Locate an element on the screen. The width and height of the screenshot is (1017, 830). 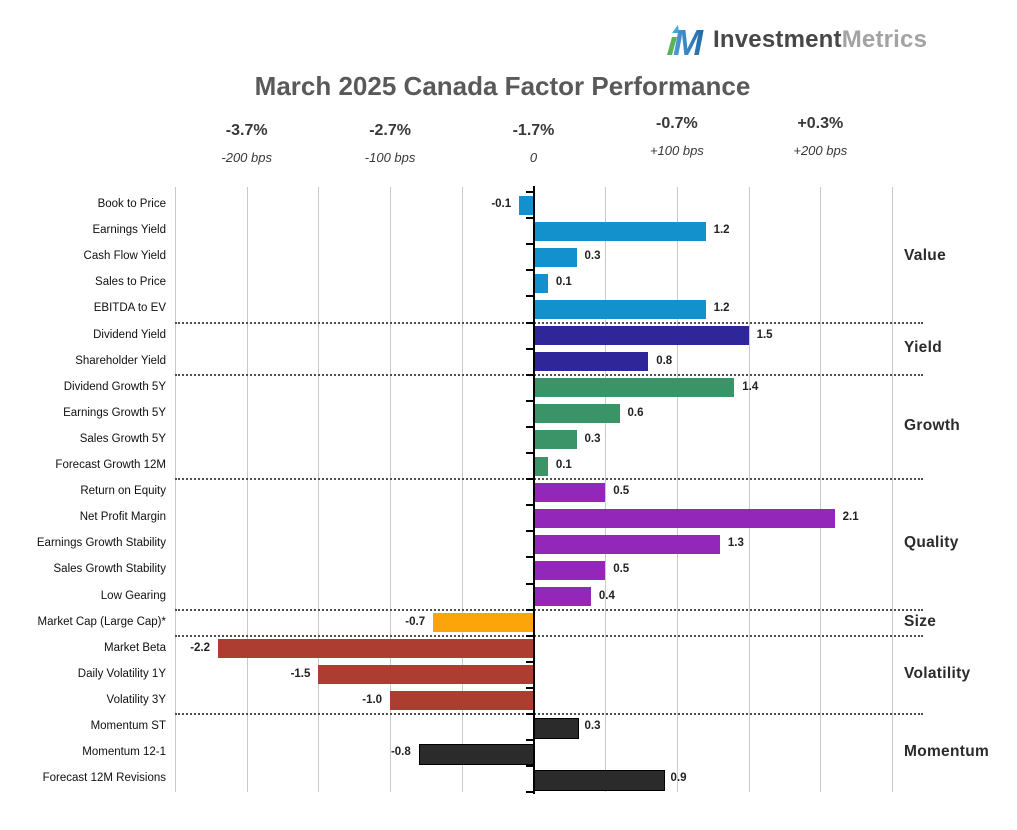
factor-bar-return-on-equity is located at coordinates (569, 492).